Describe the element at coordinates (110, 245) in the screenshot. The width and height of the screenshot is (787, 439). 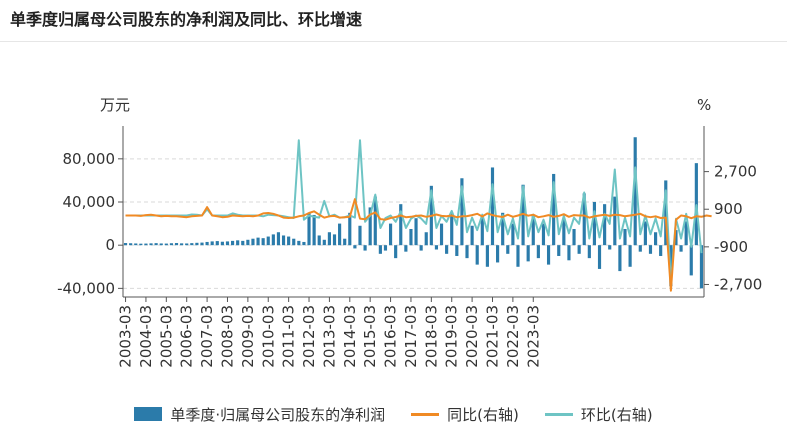
I see `left-tick-label: 0` at that location.